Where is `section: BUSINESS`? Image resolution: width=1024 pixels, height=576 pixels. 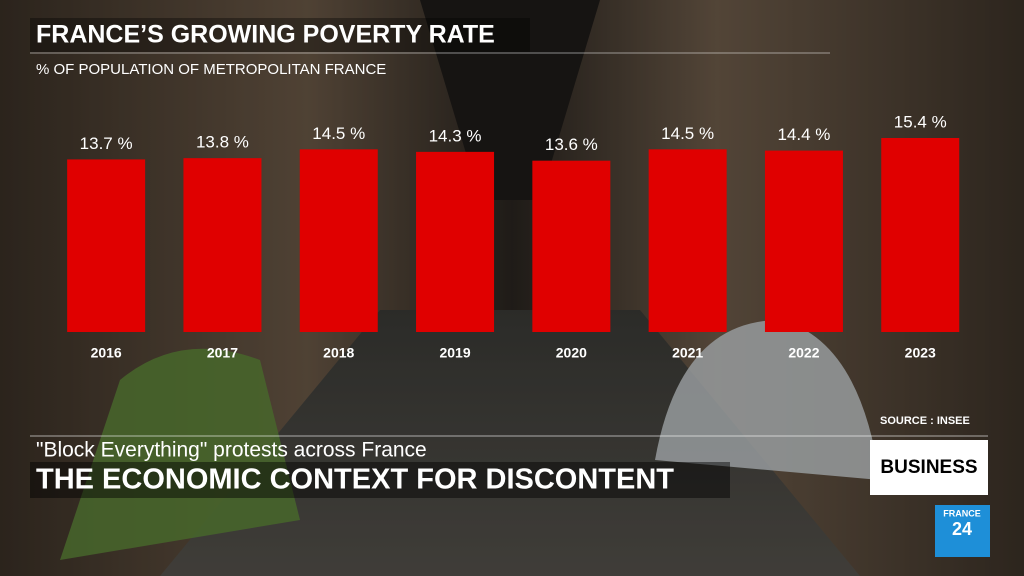
section: BUSINESS is located at coordinates (928, 467).